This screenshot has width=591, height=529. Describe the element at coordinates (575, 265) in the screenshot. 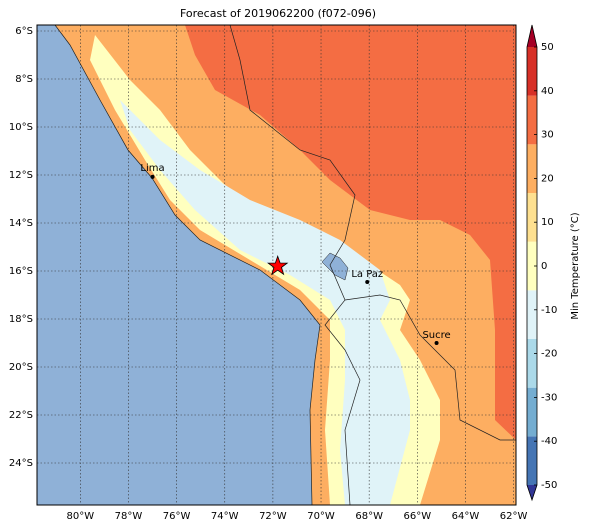

I see `colorbar-label: Min Temperature (°C)` at that location.